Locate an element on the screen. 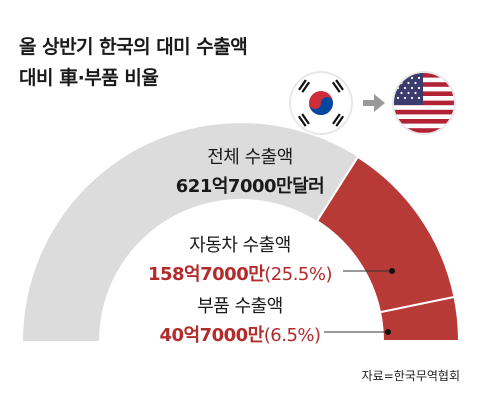 Image resolution: width=480 pixels, height=400 pixels. source-note: 자료=한국무역협회 is located at coordinates (410, 376).